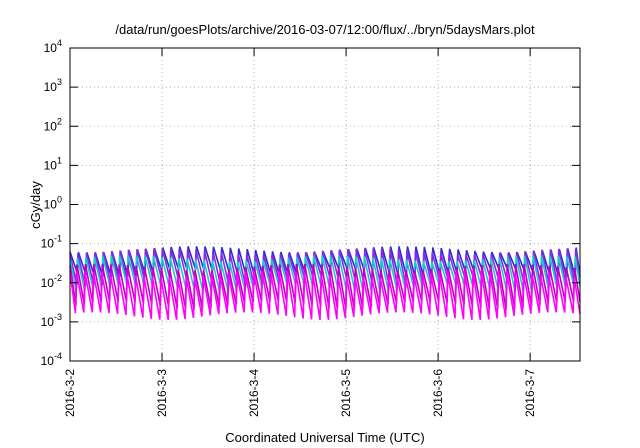 The width and height of the screenshot is (640, 448). I want to click on x-axis-label: Coordinated Universal Time (UTC), so click(324, 437).